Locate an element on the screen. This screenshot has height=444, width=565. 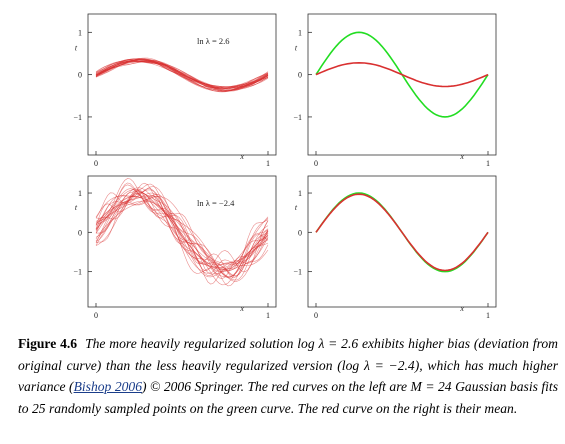
lambda-annotation: ln λ = 2.6 is located at coordinates (213, 41).